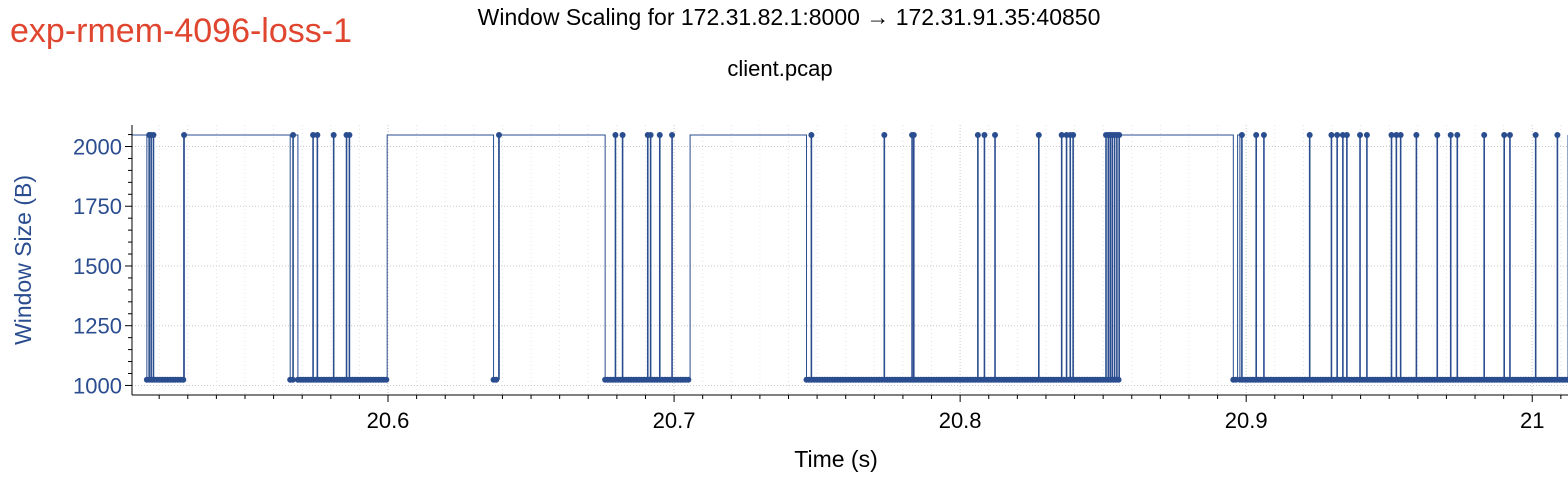  Describe the element at coordinates (960, 420) in the screenshot. I see `x-tick-label: 20.8` at that location.